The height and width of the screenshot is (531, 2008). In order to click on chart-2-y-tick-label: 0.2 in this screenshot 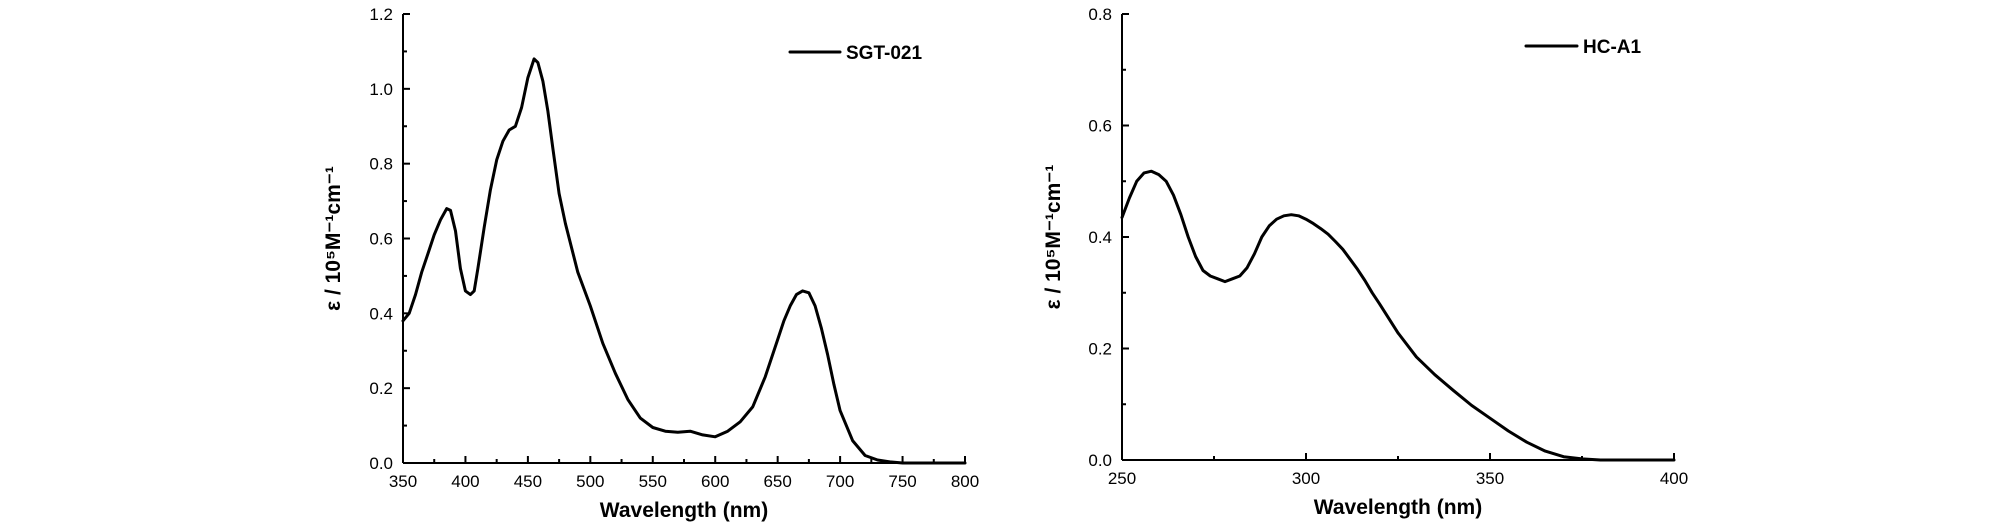, I will do `click(1100, 349)`.